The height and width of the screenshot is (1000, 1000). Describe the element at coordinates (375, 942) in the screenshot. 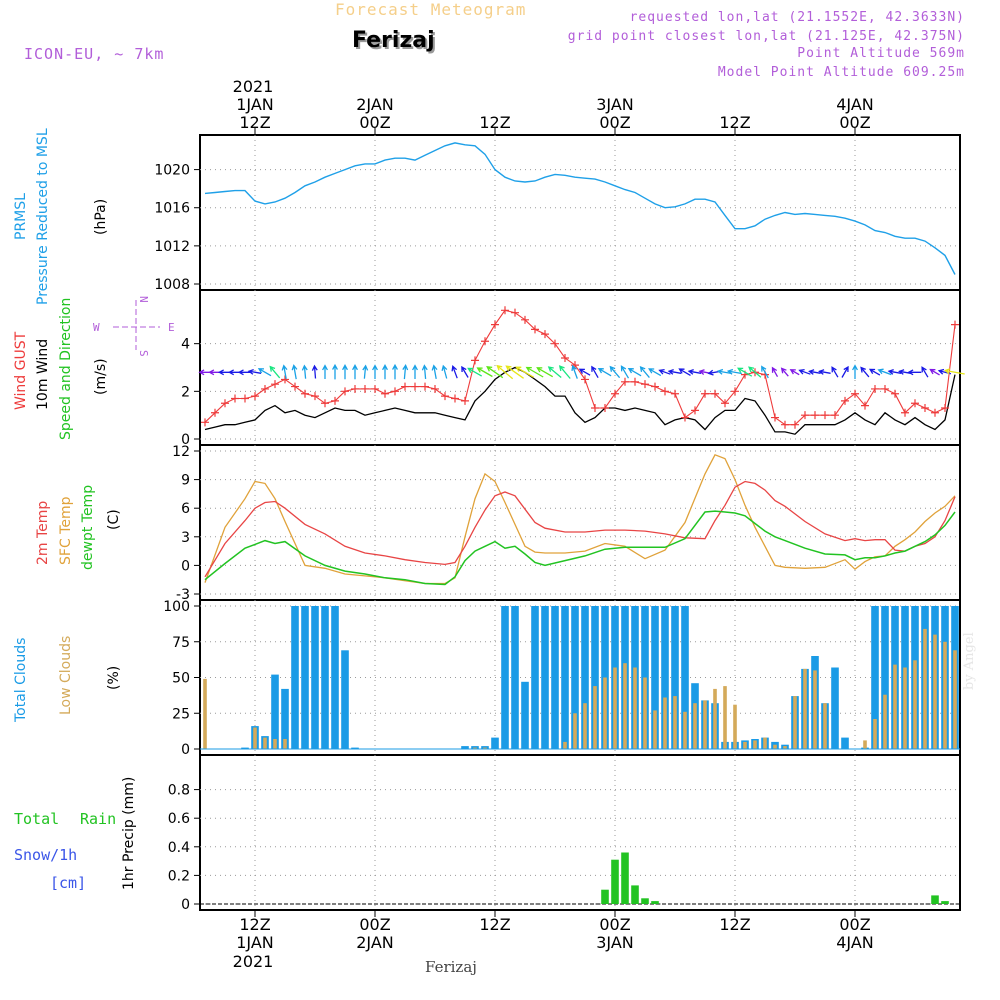

I see `bottom-day-label: 2JAN` at that location.